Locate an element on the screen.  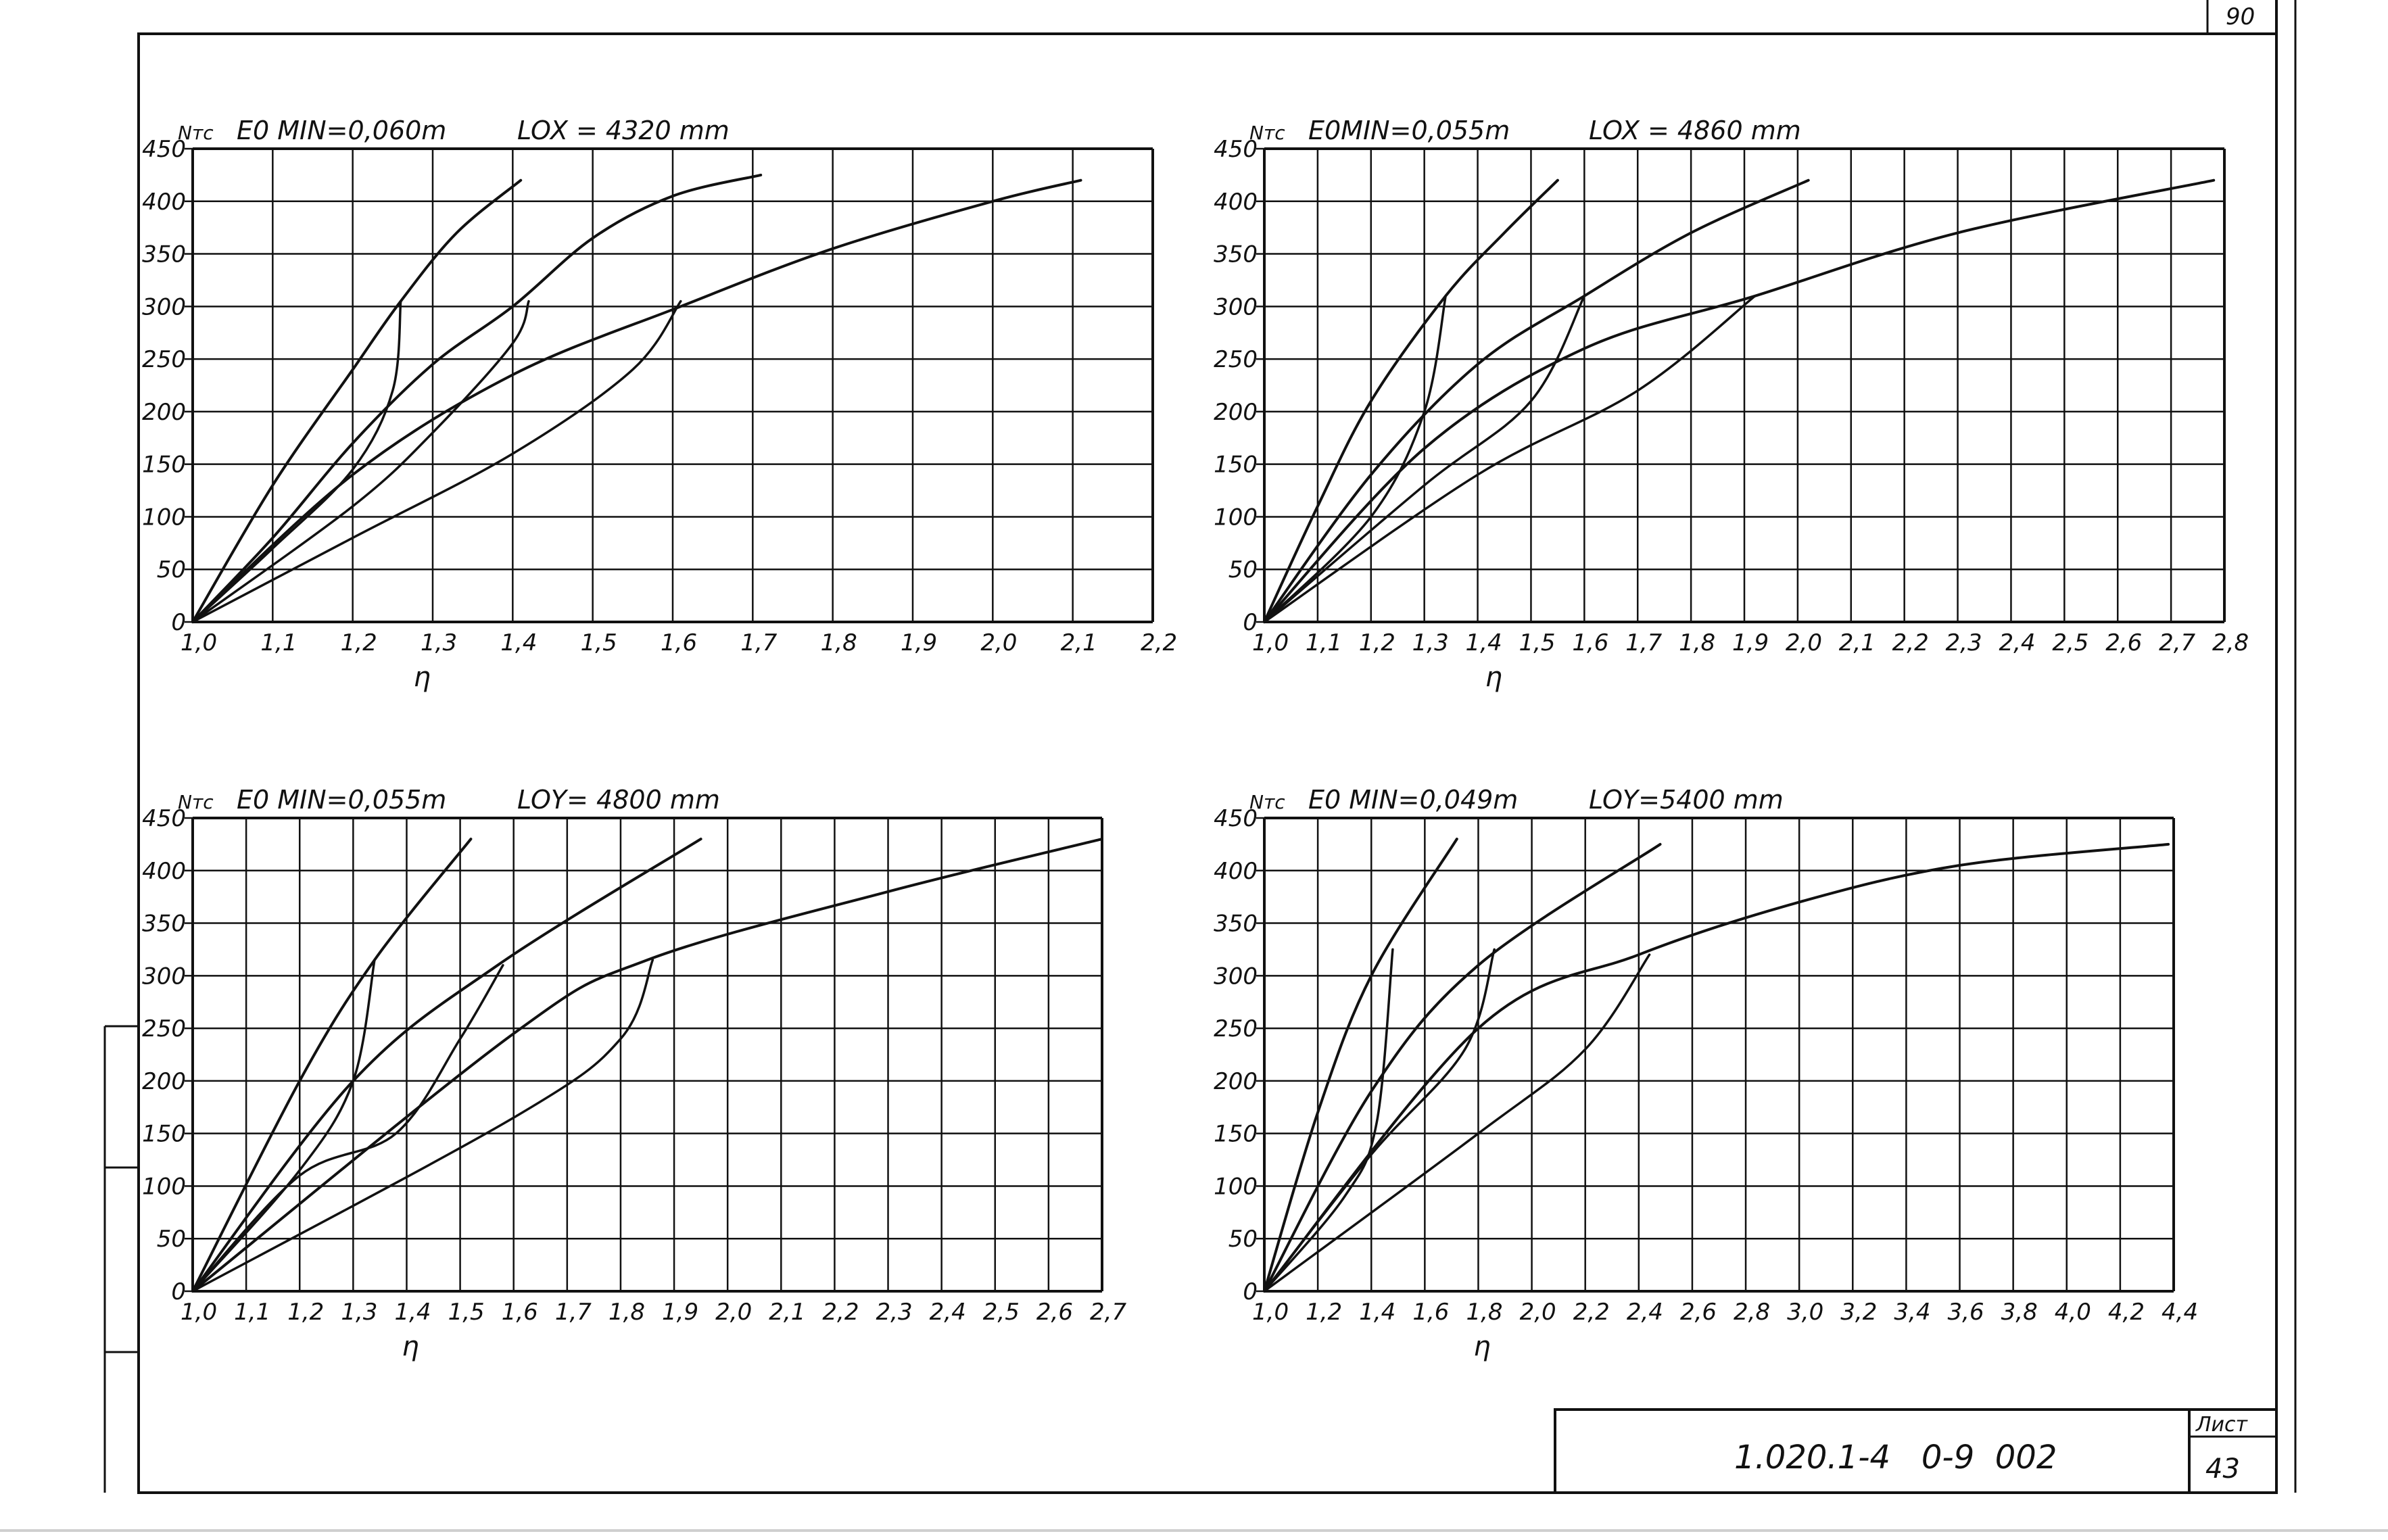
header-length: LOX = 4320 mm is located at coordinates (623, 130).